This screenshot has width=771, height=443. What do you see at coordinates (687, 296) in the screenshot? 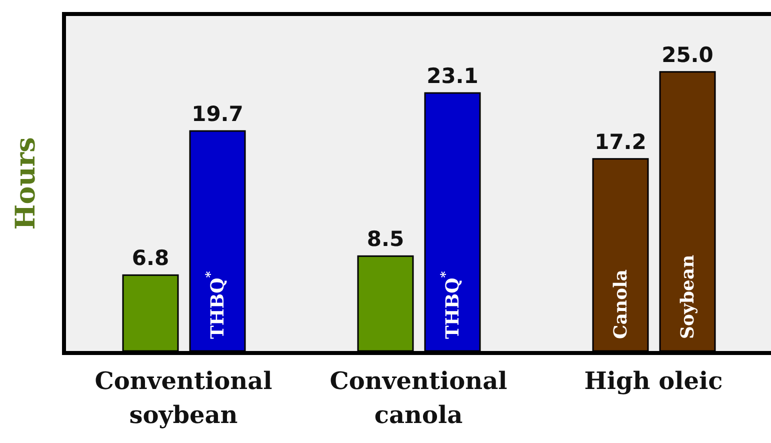
I see `annotation: Soybean` at bounding box center [687, 296].